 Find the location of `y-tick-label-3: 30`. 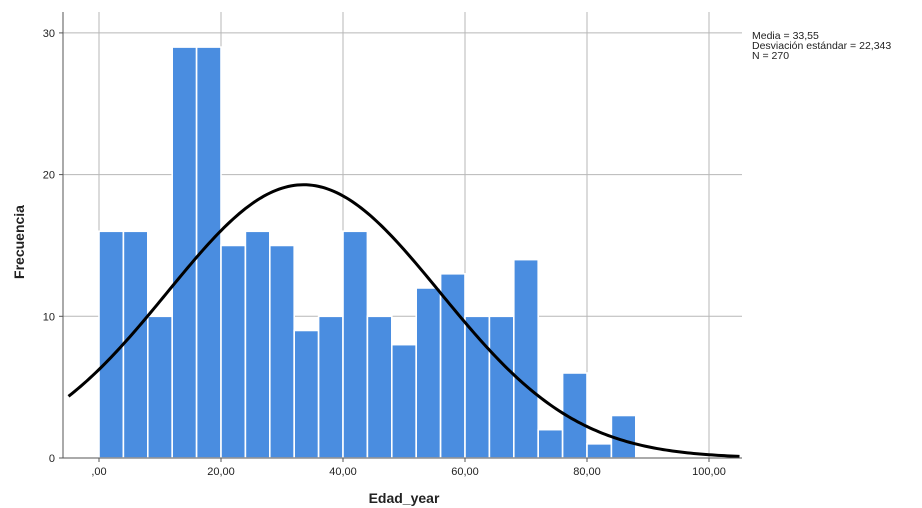

y-tick-label-3: 30 is located at coordinates (49, 34).